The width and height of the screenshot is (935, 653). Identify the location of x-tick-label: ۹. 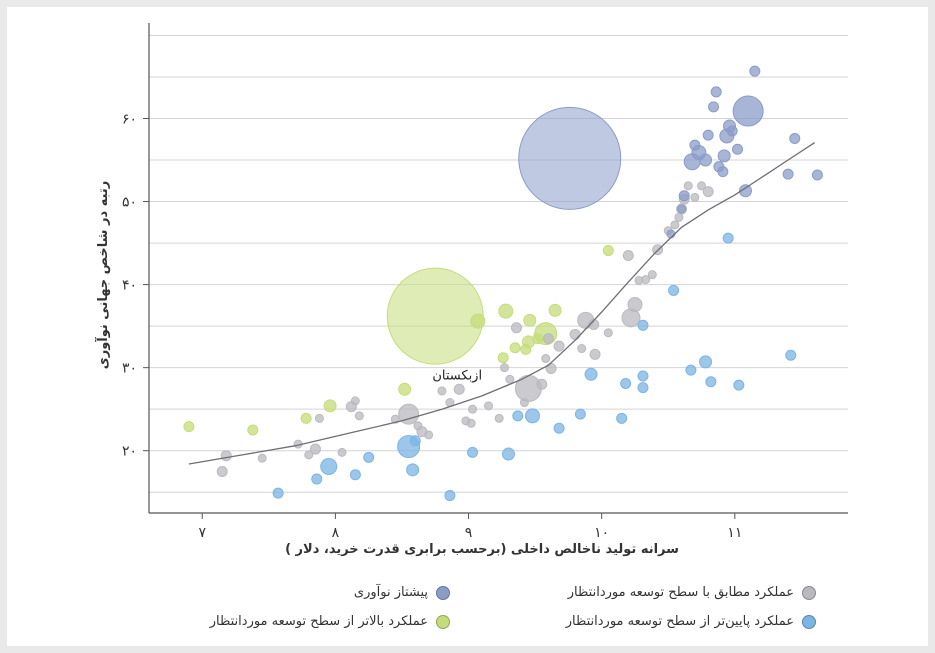
(469, 533).